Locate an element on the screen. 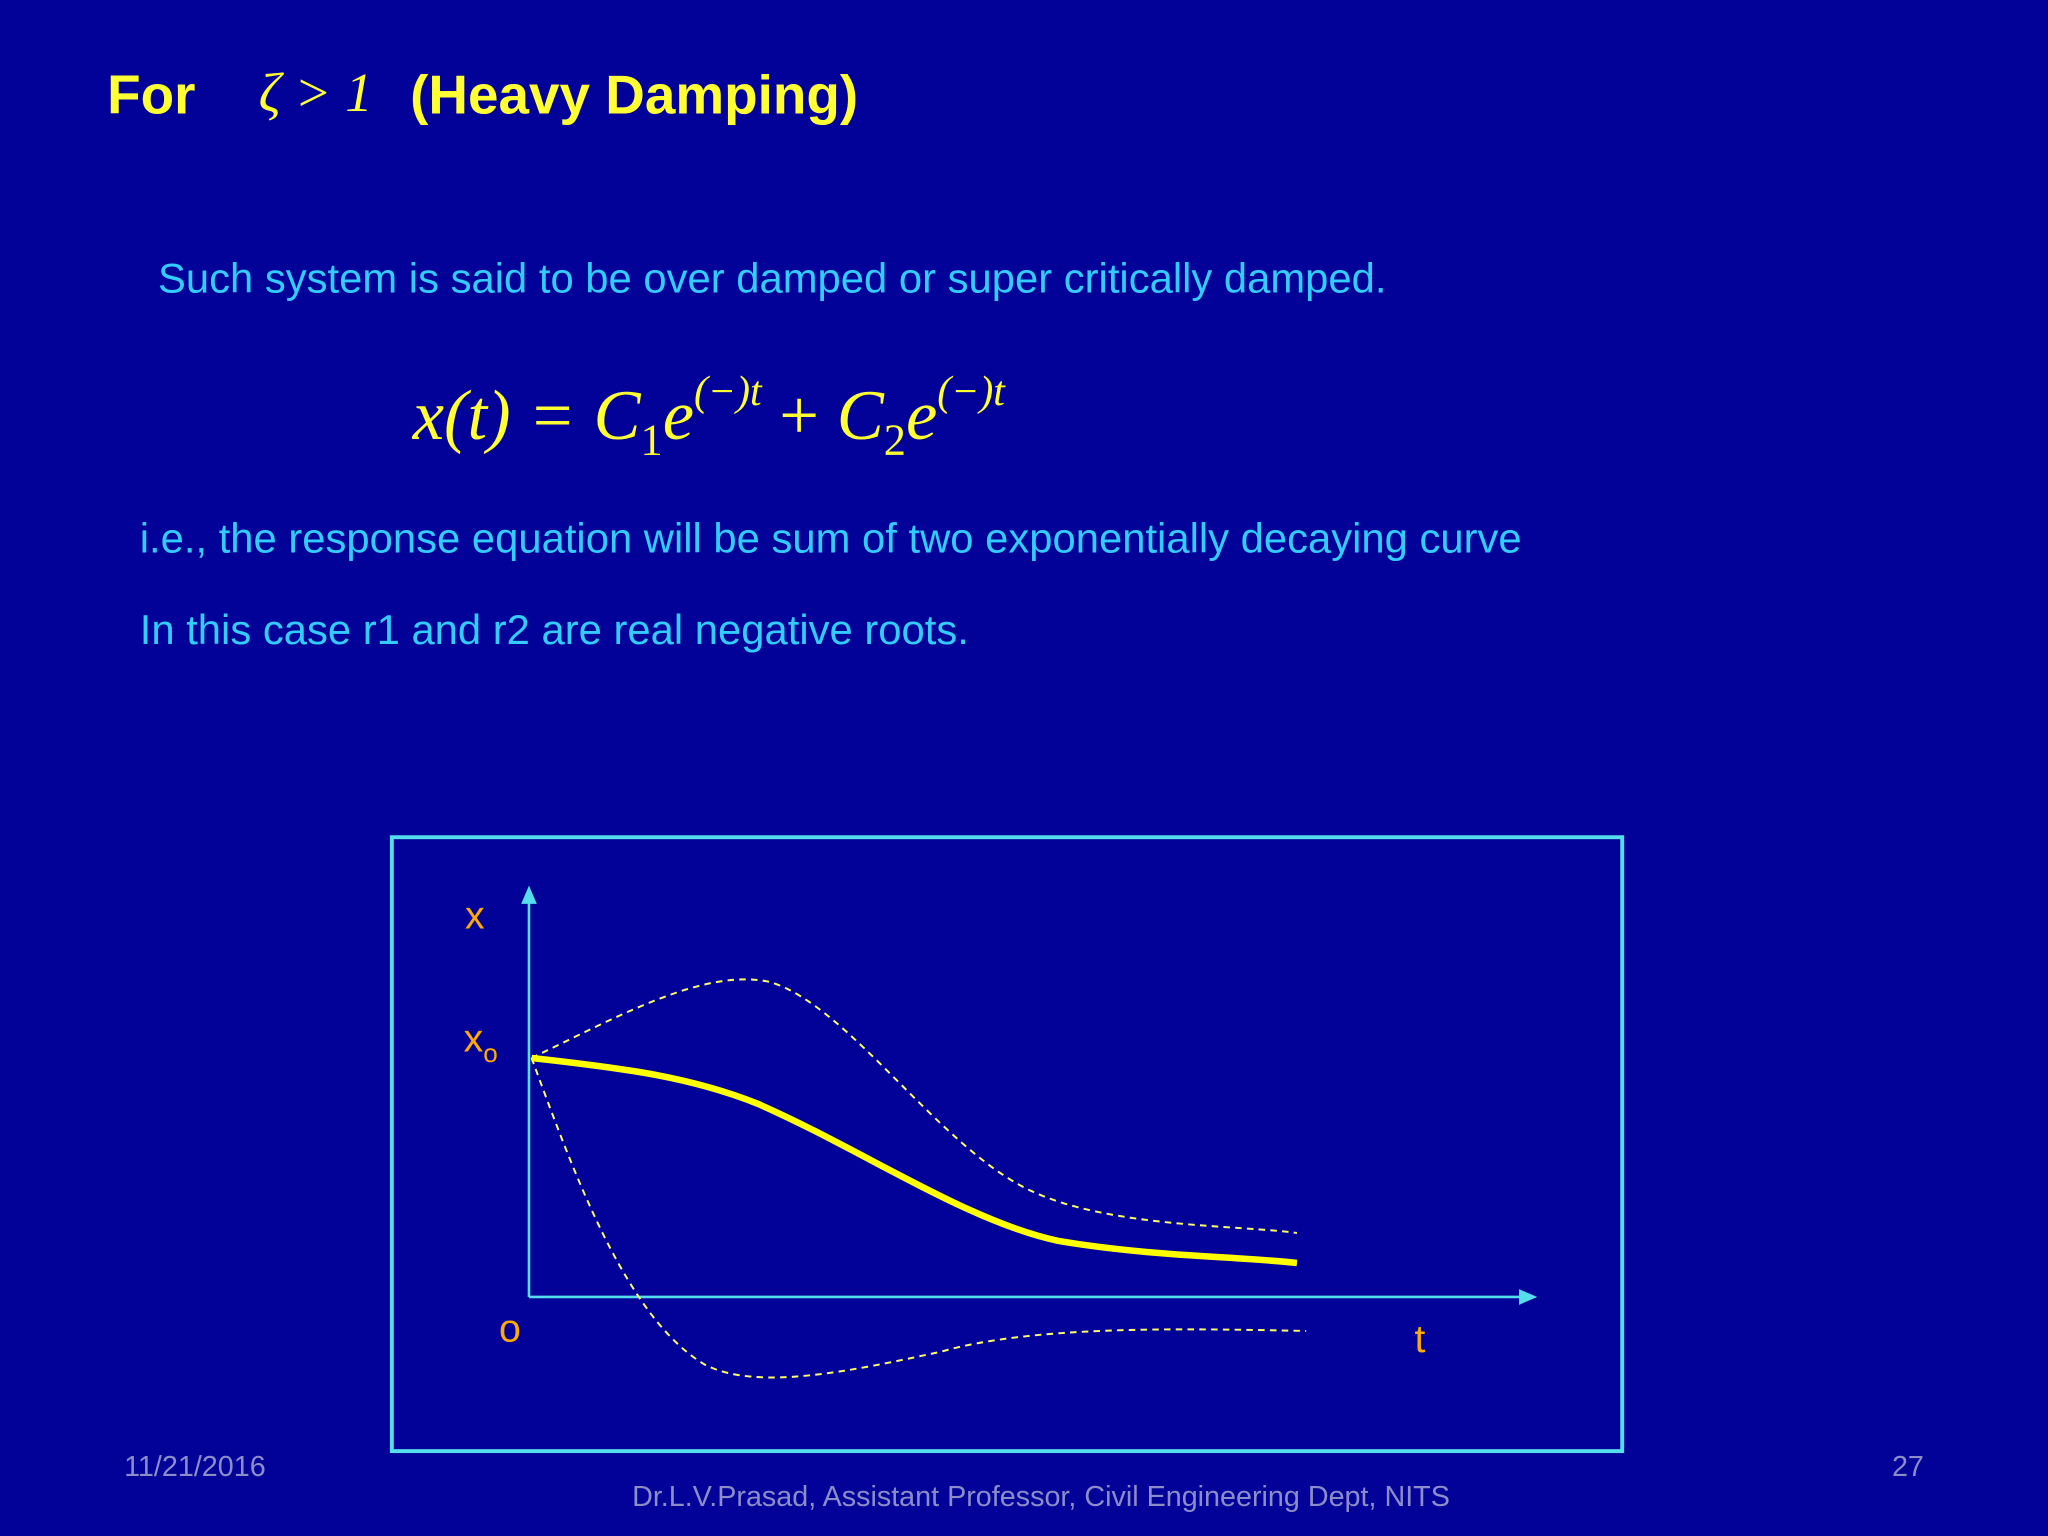 This screenshot has height=1536, width=2048. initial-label-subscript: o is located at coordinates (490, 1053).